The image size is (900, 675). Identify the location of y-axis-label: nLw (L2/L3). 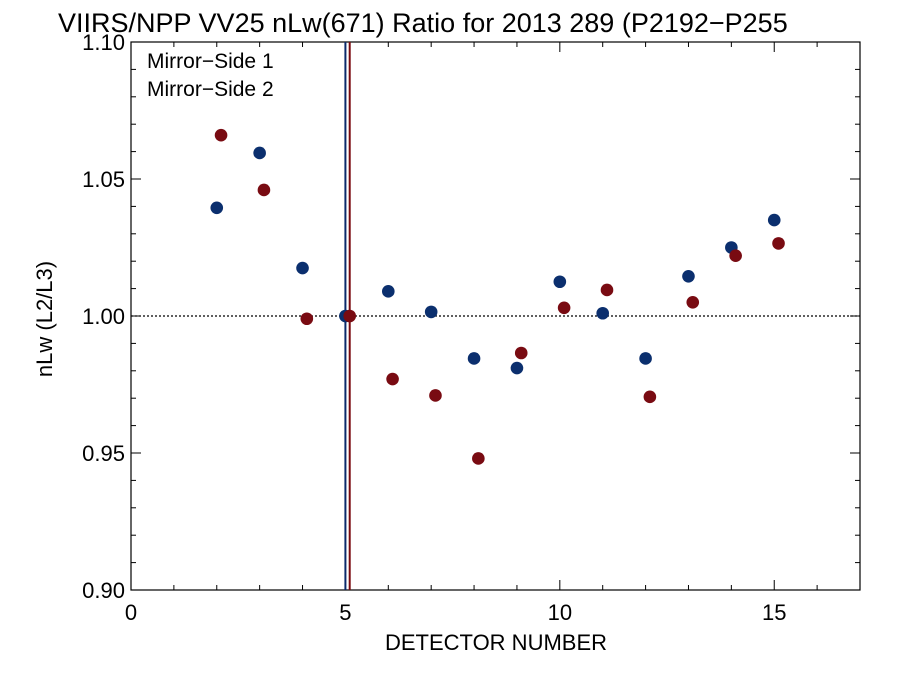
(44, 319).